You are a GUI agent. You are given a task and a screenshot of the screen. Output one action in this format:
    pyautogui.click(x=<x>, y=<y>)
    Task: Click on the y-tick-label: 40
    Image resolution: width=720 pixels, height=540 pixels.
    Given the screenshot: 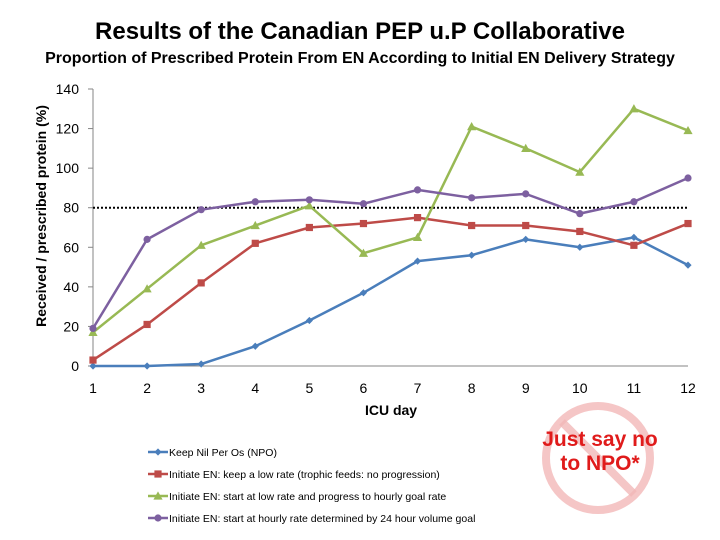 What is the action you would take?
    pyautogui.click(x=71, y=287)
    